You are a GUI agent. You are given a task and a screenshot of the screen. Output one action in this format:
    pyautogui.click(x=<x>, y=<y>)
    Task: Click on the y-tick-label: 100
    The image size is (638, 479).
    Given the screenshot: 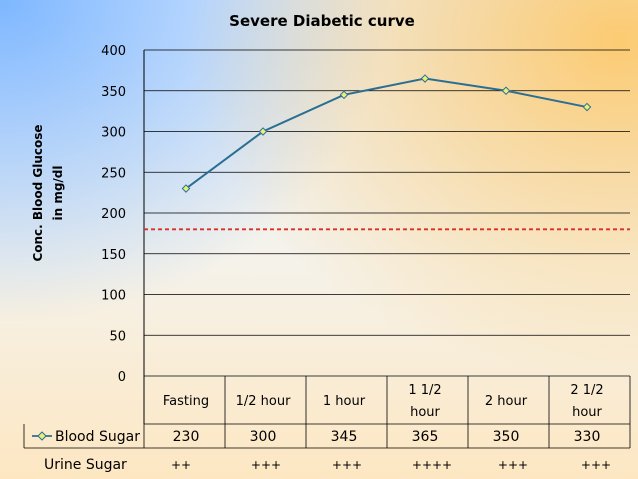 What is the action you would take?
    pyautogui.click(x=113, y=296)
    